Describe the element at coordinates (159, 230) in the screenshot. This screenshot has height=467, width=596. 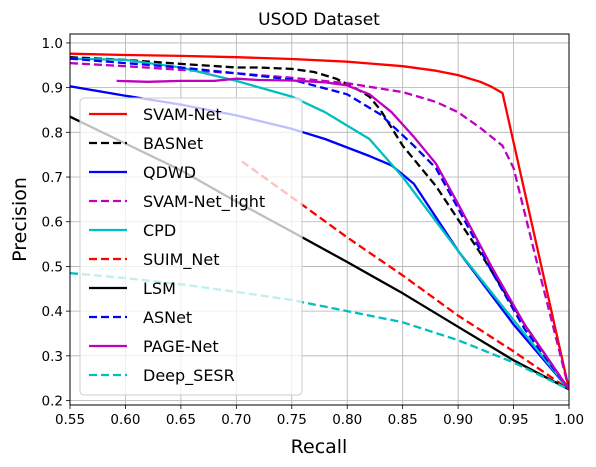
I see `legend-label: CPD` at that location.